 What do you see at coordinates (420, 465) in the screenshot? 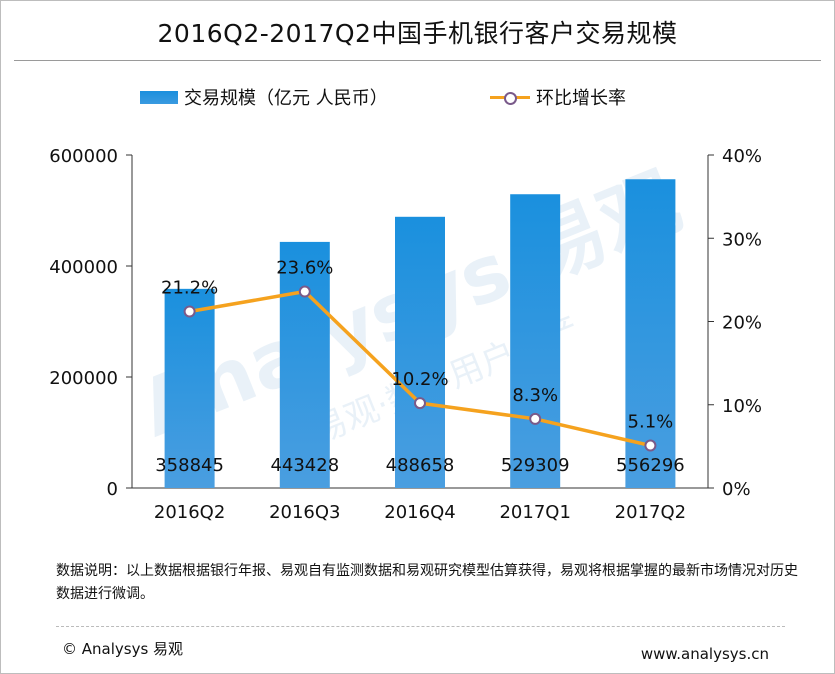
I see `bar-value-label: 488658` at bounding box center [420, 465].